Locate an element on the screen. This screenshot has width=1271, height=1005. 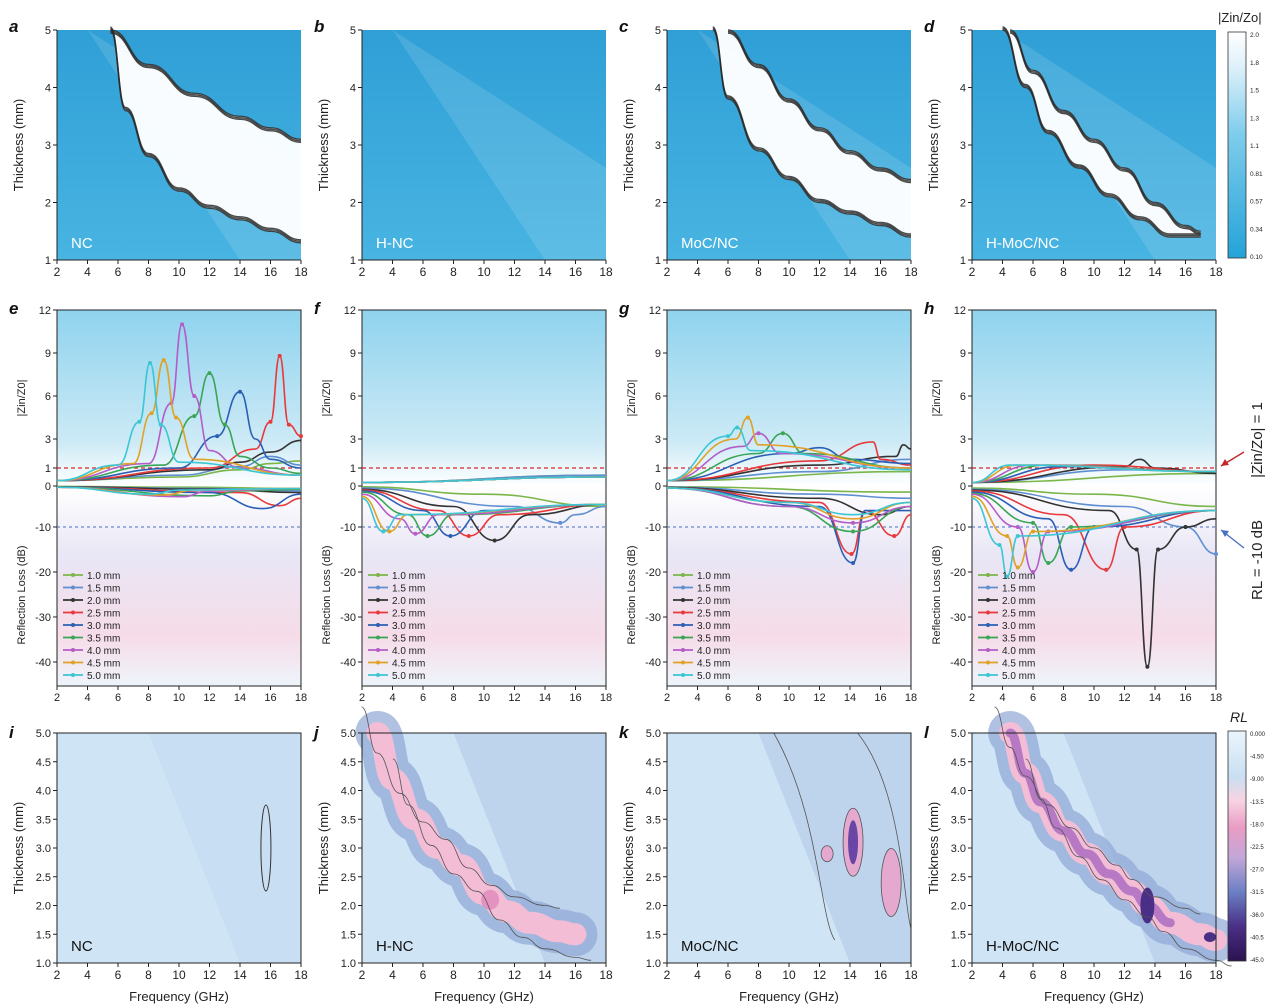
x-axis-label: Frequency (GHz) is located at coordinates (789, 996).